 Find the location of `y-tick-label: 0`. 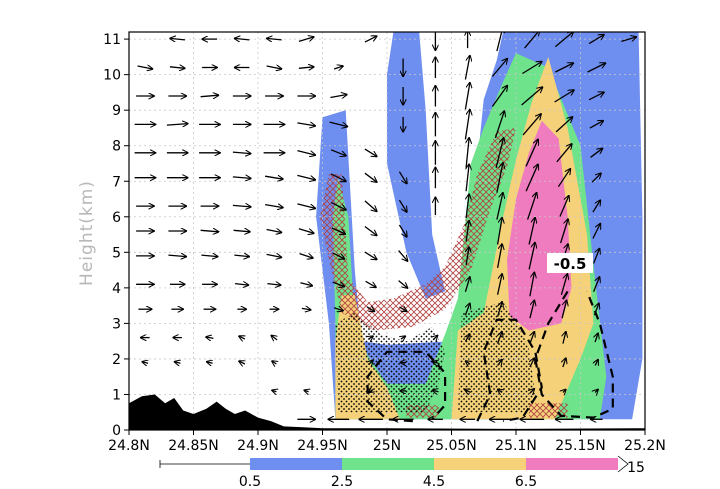

y-tick-label: 0 is located at coordinates (116, 431).